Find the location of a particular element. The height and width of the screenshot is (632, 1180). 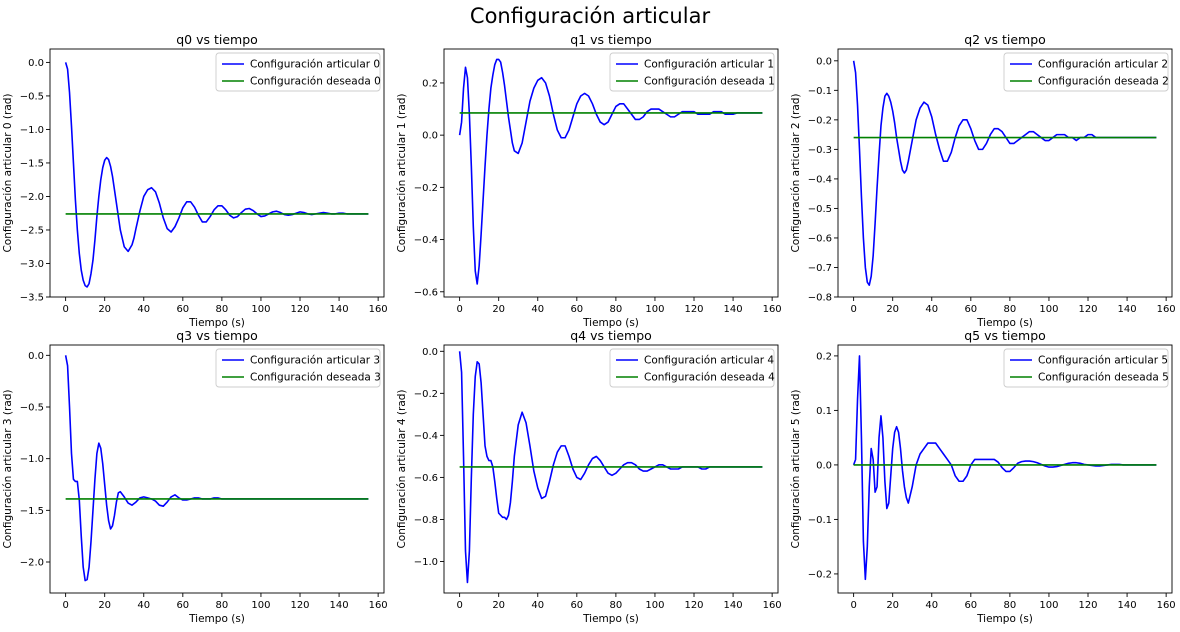

legend-label: Configuración articular 0 is located at coordinates (315, 65).